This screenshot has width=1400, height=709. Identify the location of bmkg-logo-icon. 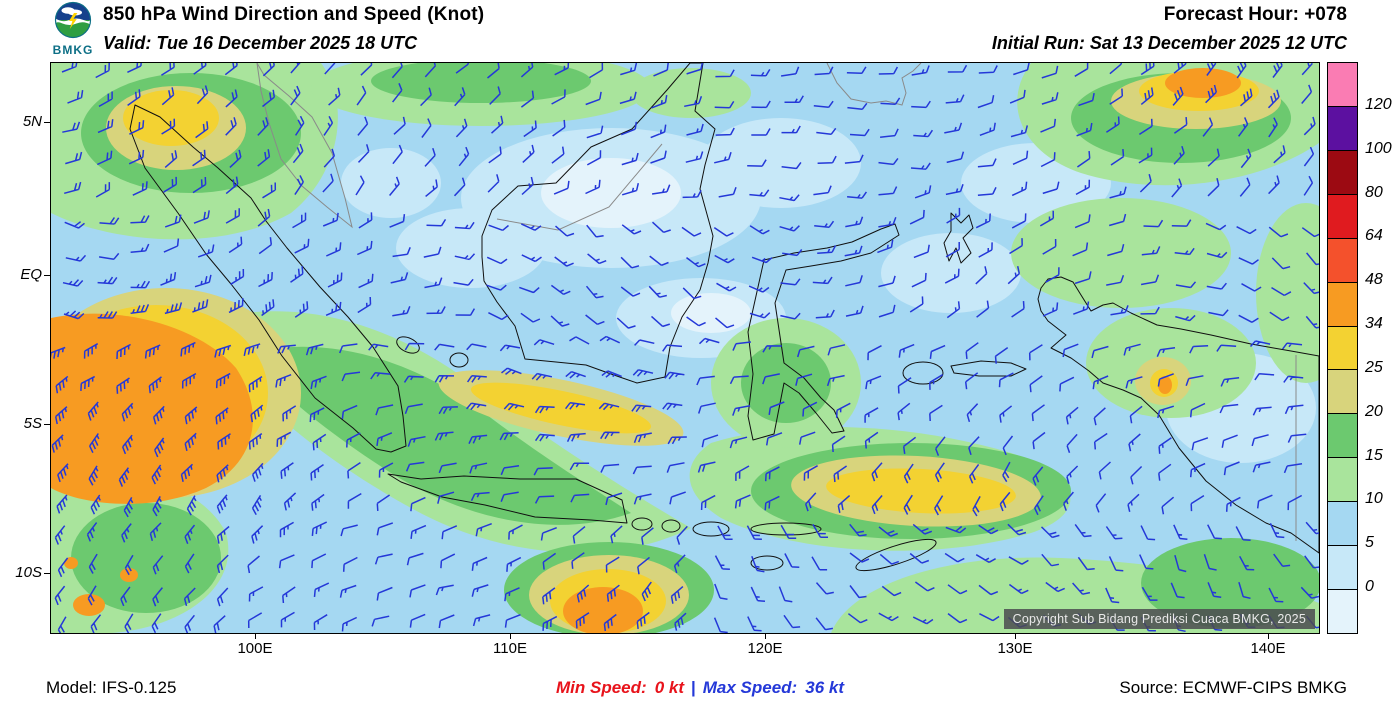
(73, 20).